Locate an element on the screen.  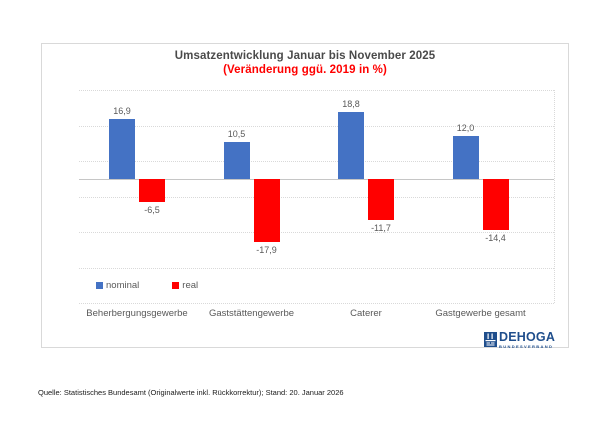
dehoga-logo-subtext: BUNDESVERBAND is located at coordinates (526, 346).